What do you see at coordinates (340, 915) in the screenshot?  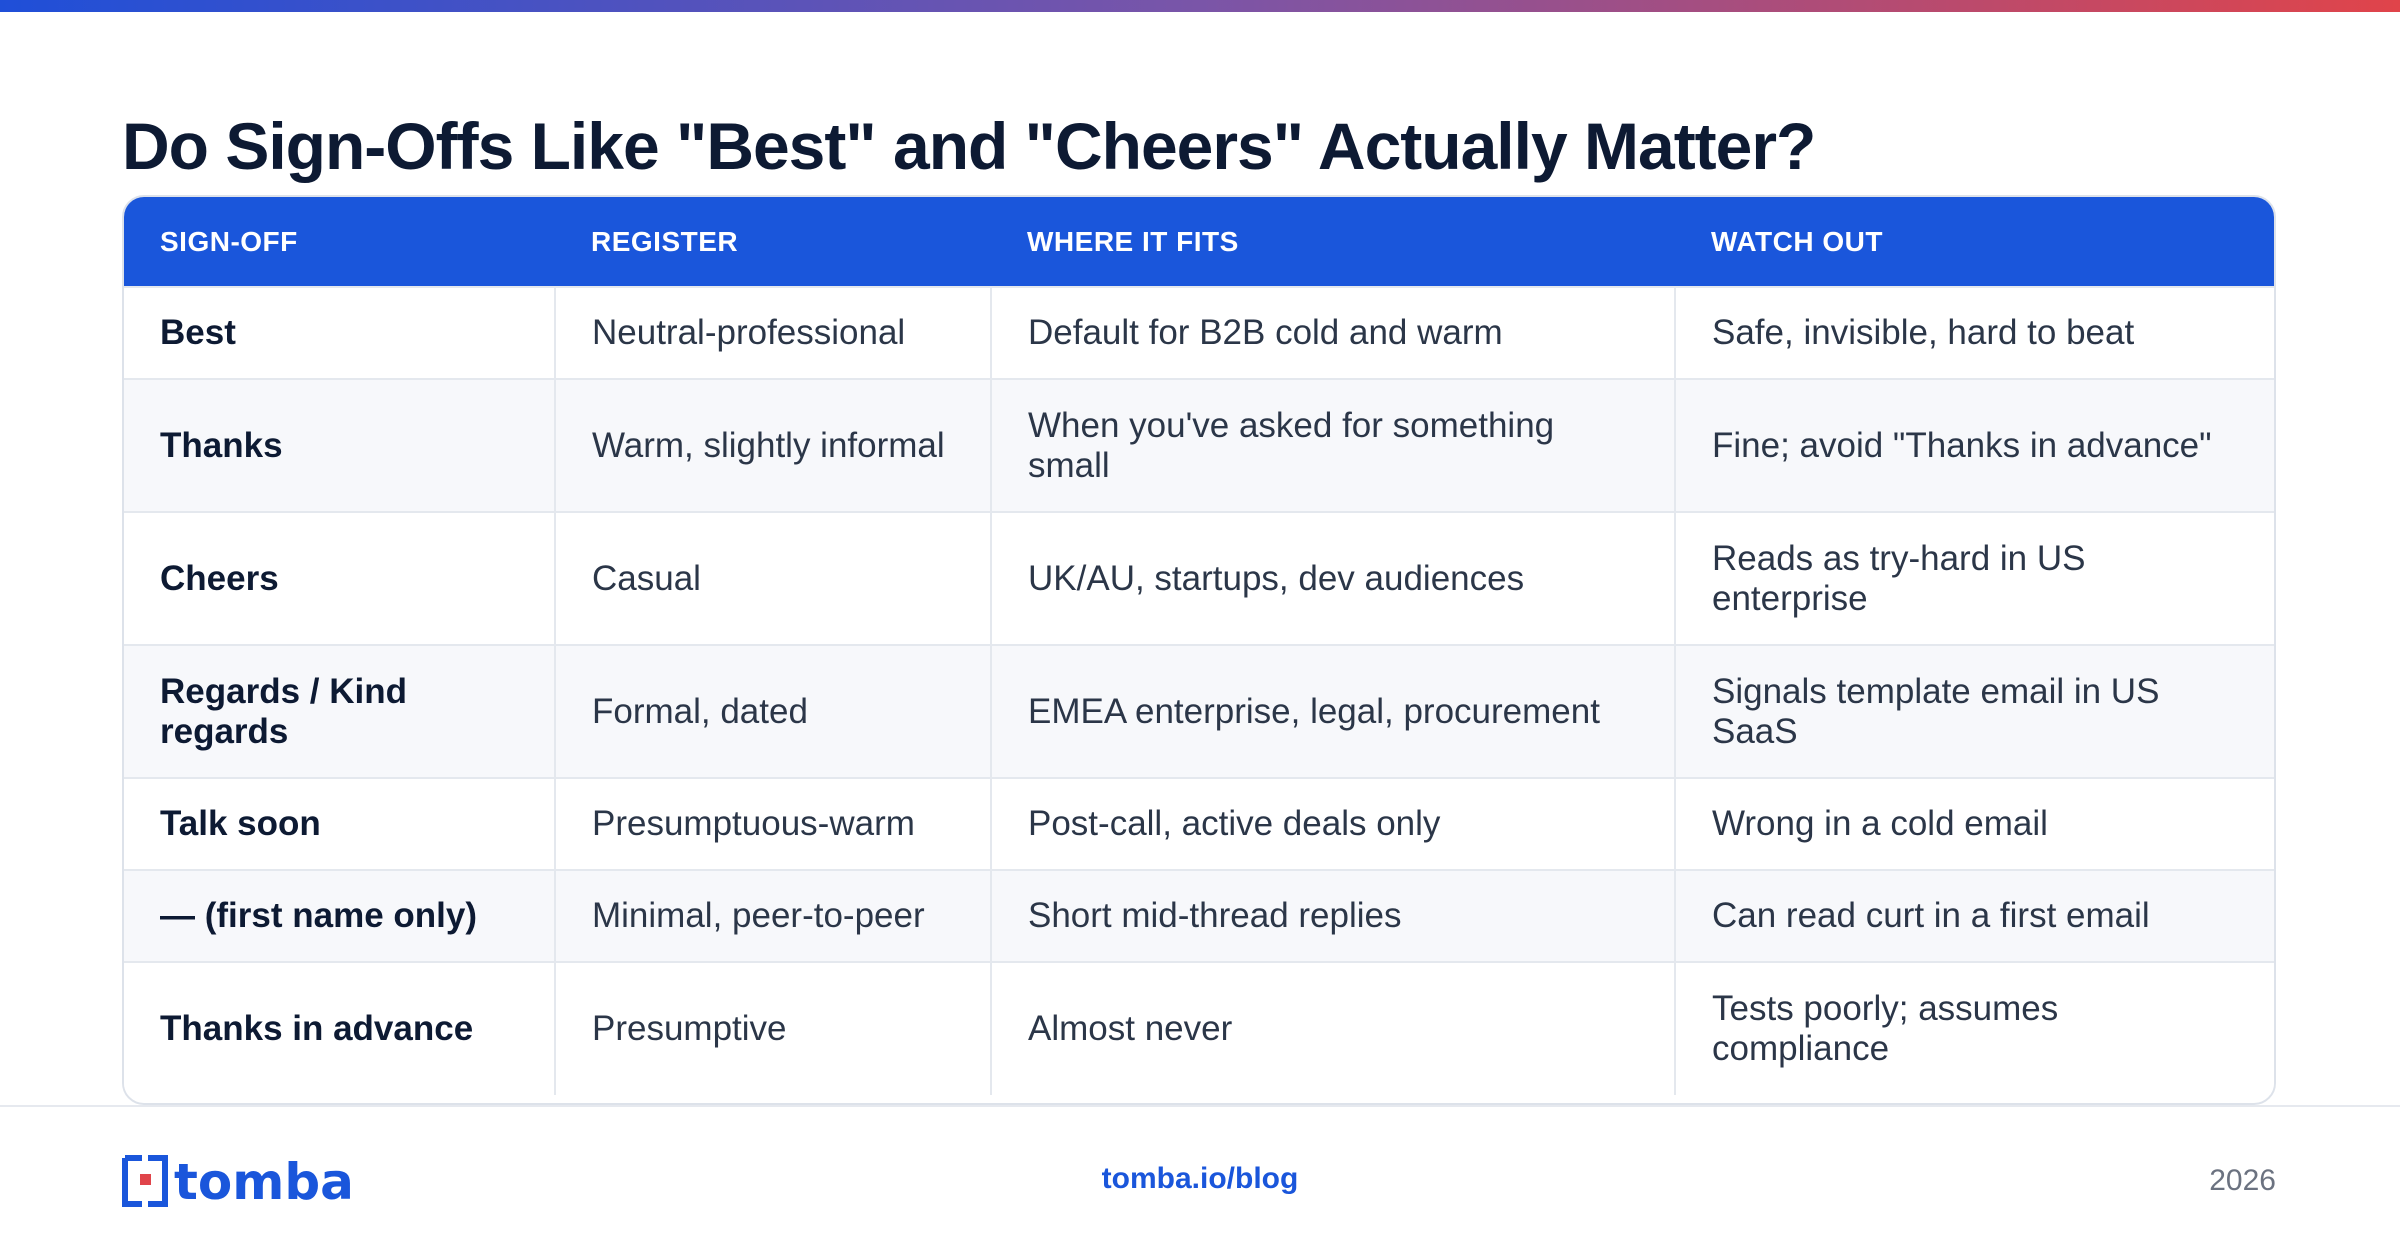 I see `cell-signoff: — (first name only)` at bounding box center [340, 915].